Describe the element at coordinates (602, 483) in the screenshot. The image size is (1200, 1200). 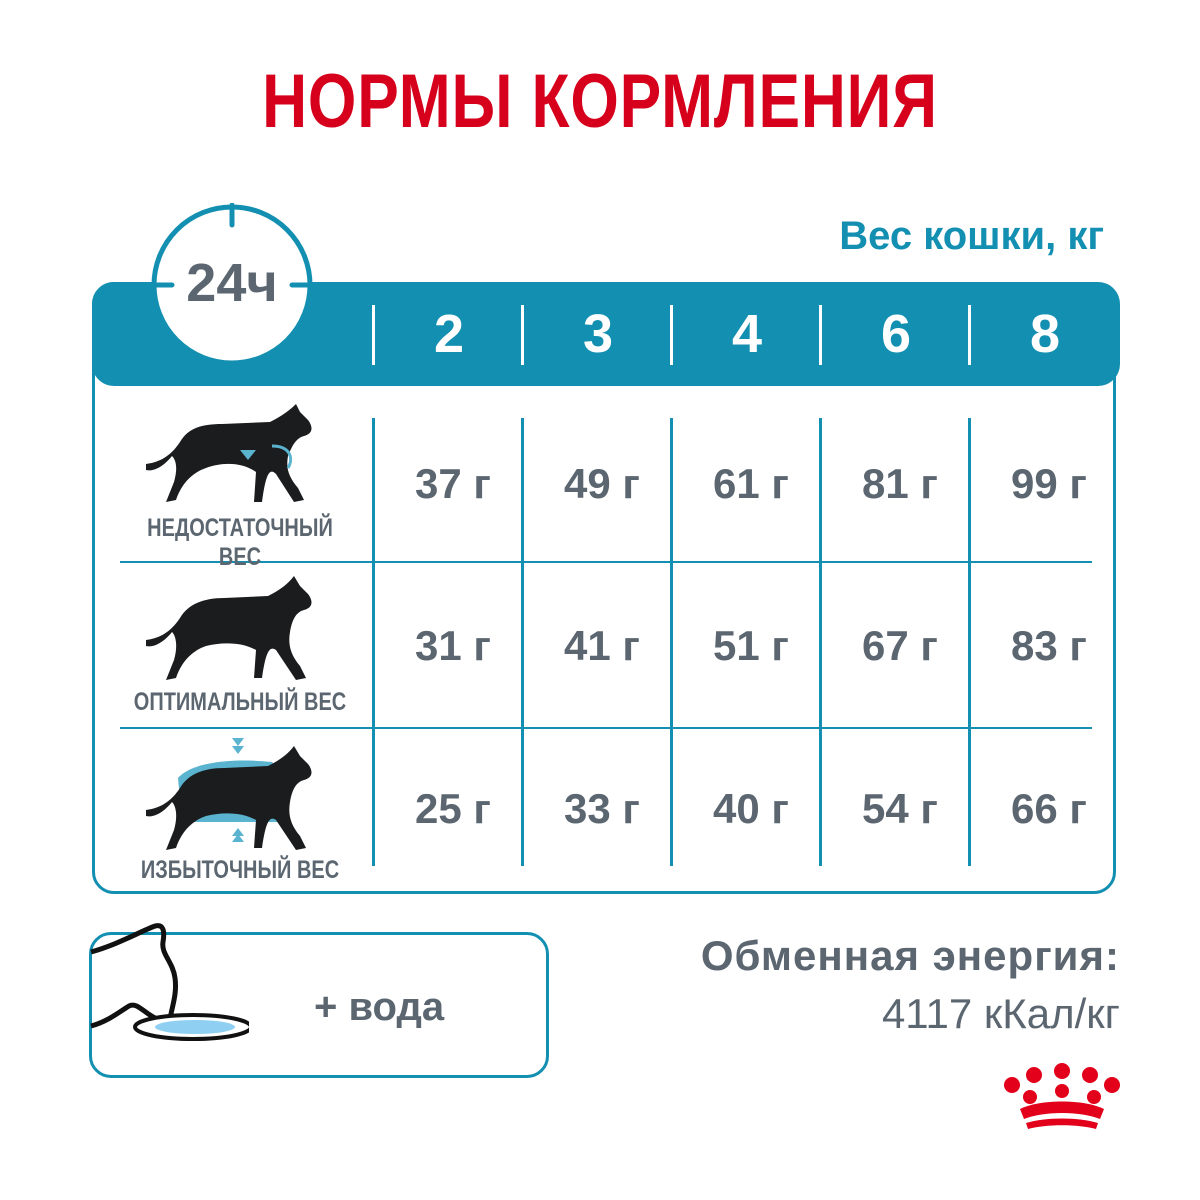
I see `table-cell: 49 г` at that location.